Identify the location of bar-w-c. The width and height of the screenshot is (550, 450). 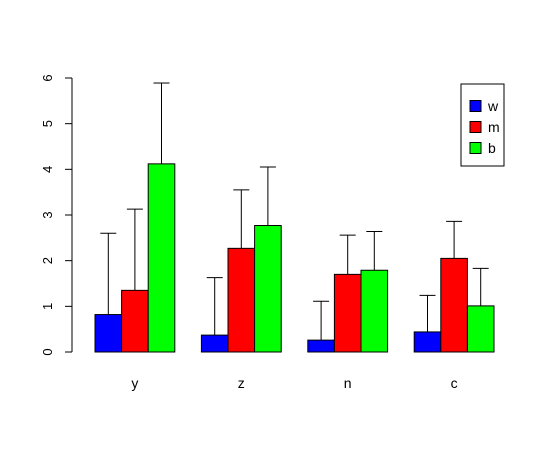
(427, 342).